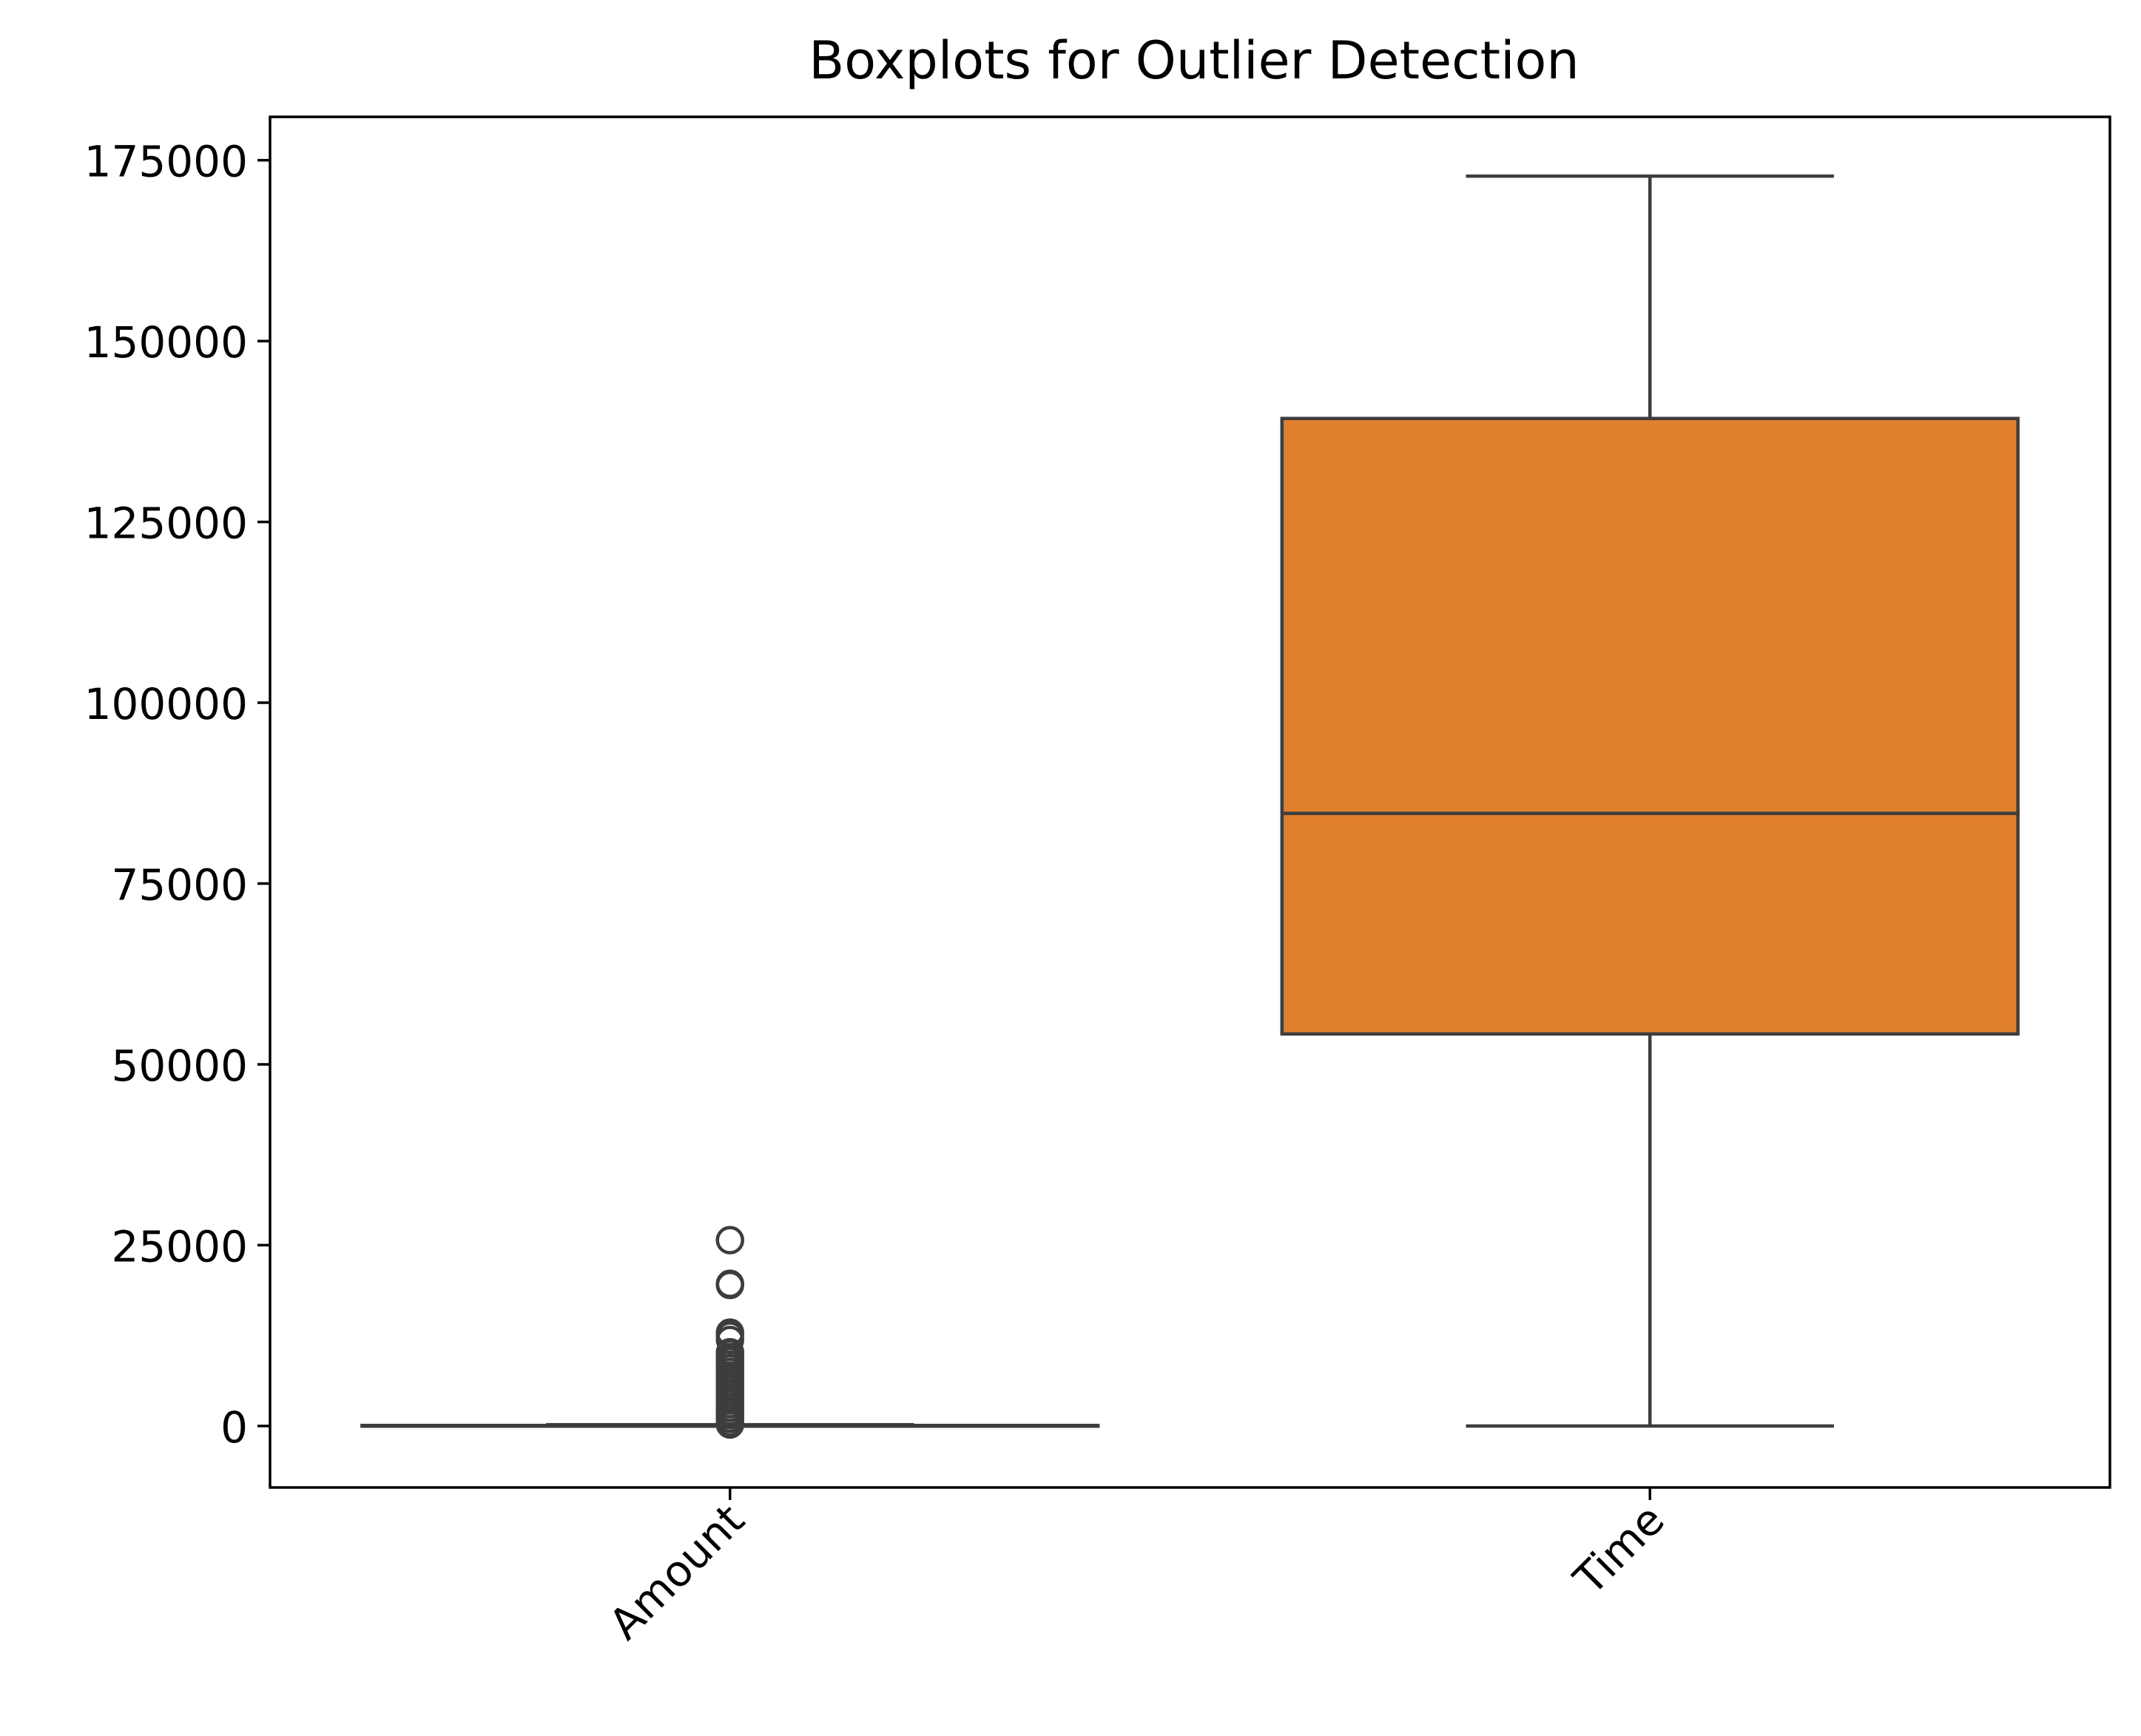 This screenshot has width=2141, height=1736. Describe the element at coordinates (234, 1427) in the screenshot. I see `y-tick-label: 0` at that location.